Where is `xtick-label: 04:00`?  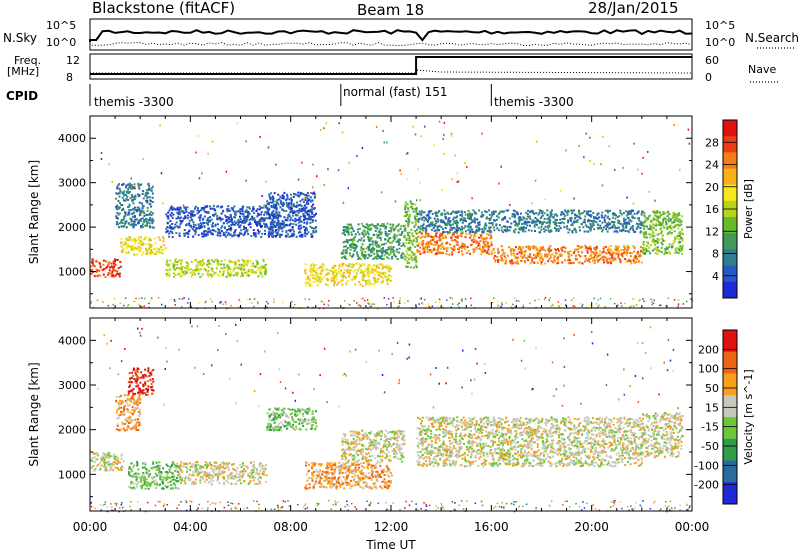 xtick-label: 04:00 is located at coordinates (190, 527).